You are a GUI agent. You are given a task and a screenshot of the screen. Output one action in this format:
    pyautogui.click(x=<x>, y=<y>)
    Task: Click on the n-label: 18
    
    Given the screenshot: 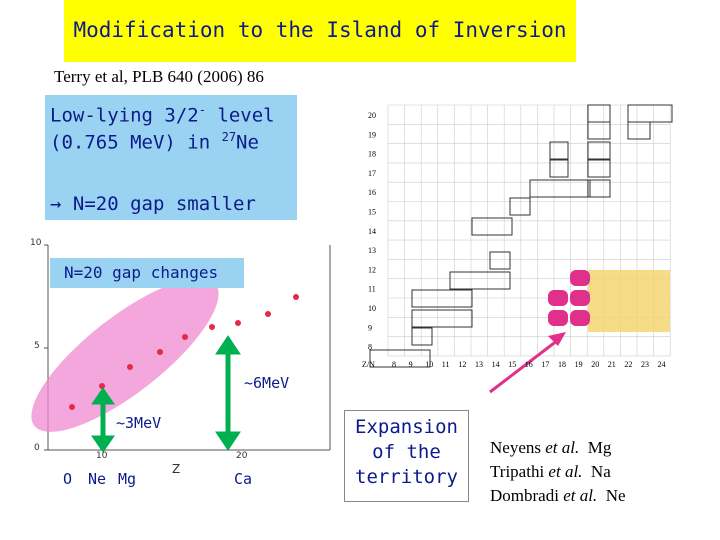 What is the action you would take?
    pyautogui.click(x=562, y=364)
    